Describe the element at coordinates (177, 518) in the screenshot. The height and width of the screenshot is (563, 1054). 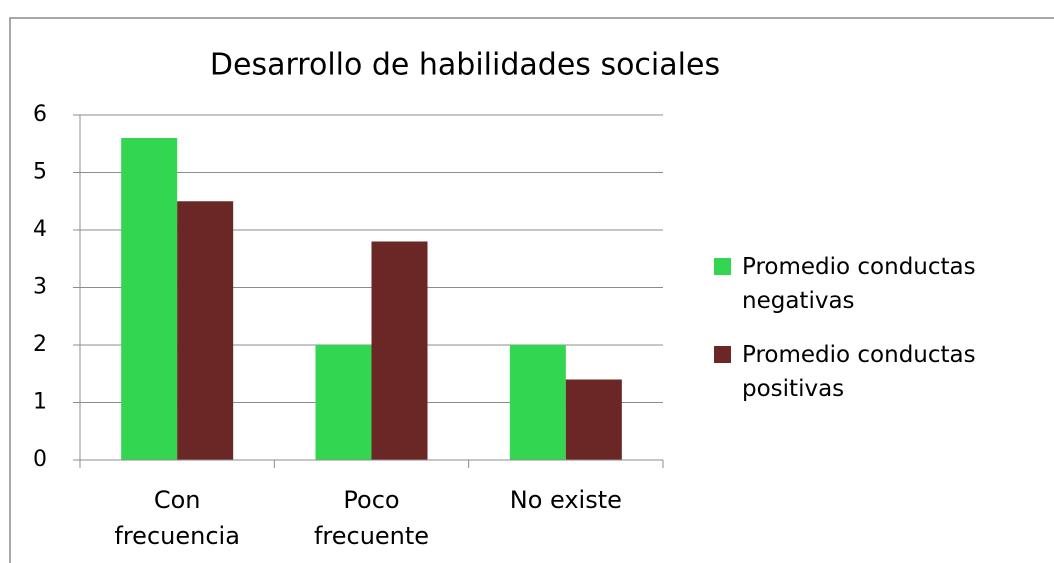
I see `x-tick-label: Con frecuencia` at that location.